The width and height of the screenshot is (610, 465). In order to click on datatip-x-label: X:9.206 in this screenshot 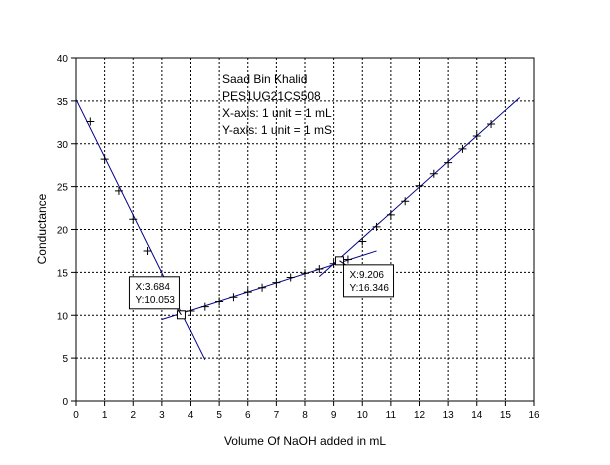, I will do `click(367, 275)`.